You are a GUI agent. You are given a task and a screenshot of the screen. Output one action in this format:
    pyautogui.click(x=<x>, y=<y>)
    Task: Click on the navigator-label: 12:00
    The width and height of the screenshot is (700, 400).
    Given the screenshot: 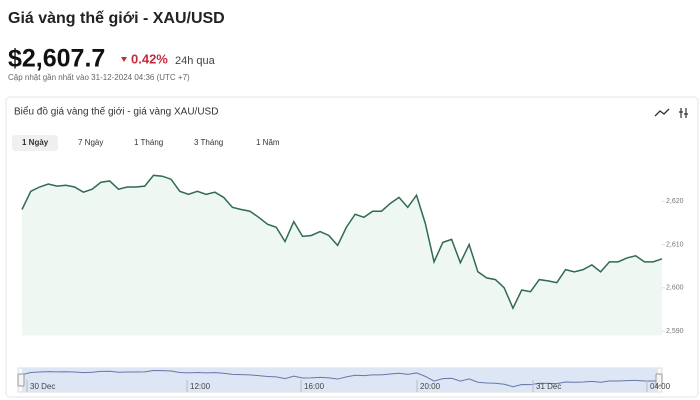 What is the action you would take?
    pyautogui.click(x=200, y=386)
    